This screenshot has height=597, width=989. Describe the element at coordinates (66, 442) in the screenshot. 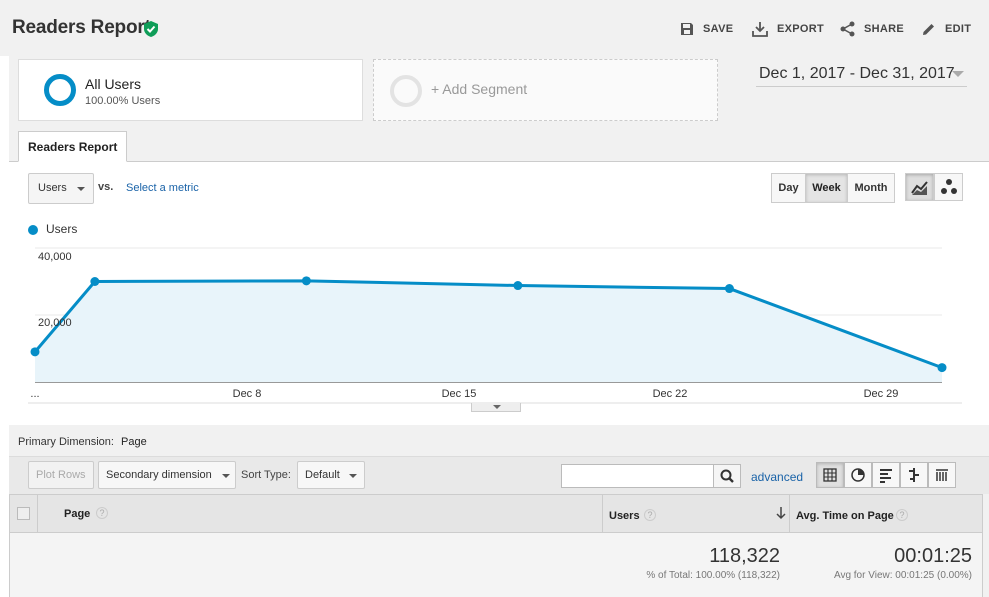

I see `primary-dimension-label: Primary Dimension:` at that location.